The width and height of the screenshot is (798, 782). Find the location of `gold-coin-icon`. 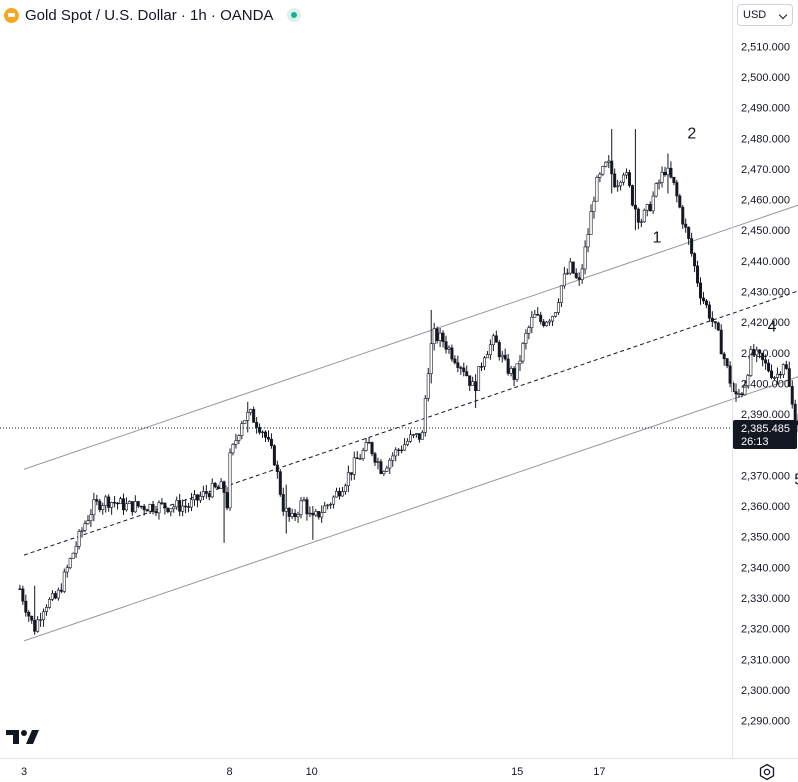

gold-coin-icon is located at coordinates (11, 15).